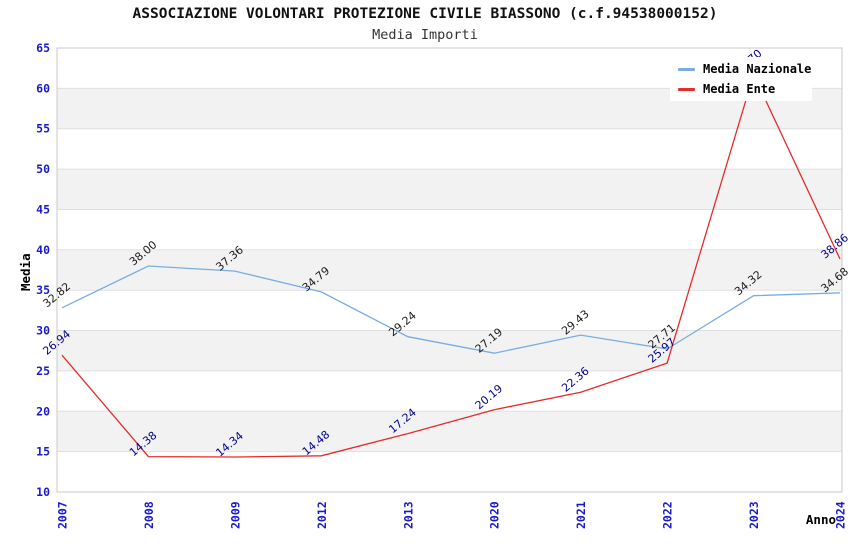 The height and width of the screenshot is (550, 850). Describe the element at coordinates (581, 515) in the screenshot. I see `x-tick-label: 2021` at that location.